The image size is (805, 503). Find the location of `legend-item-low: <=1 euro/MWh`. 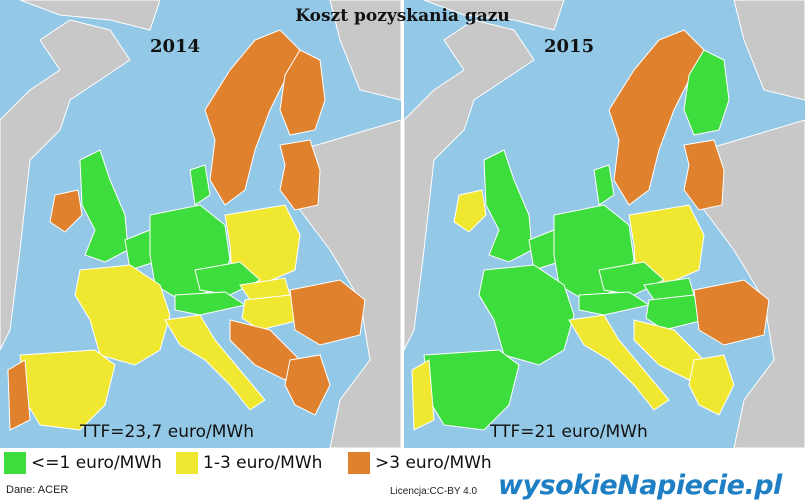

legend-item-low: <=1 euro/MWh is located at coordinates (83, 463).